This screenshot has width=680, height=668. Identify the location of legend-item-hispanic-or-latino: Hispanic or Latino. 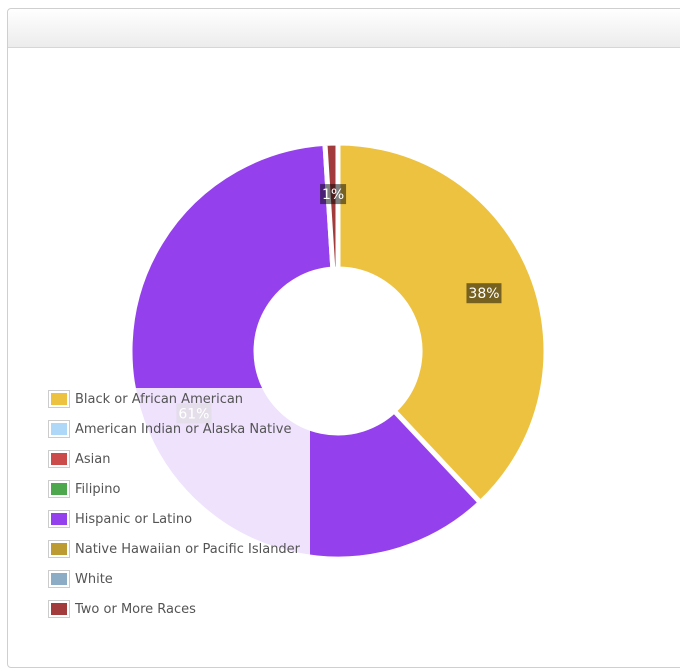
(120, 519).